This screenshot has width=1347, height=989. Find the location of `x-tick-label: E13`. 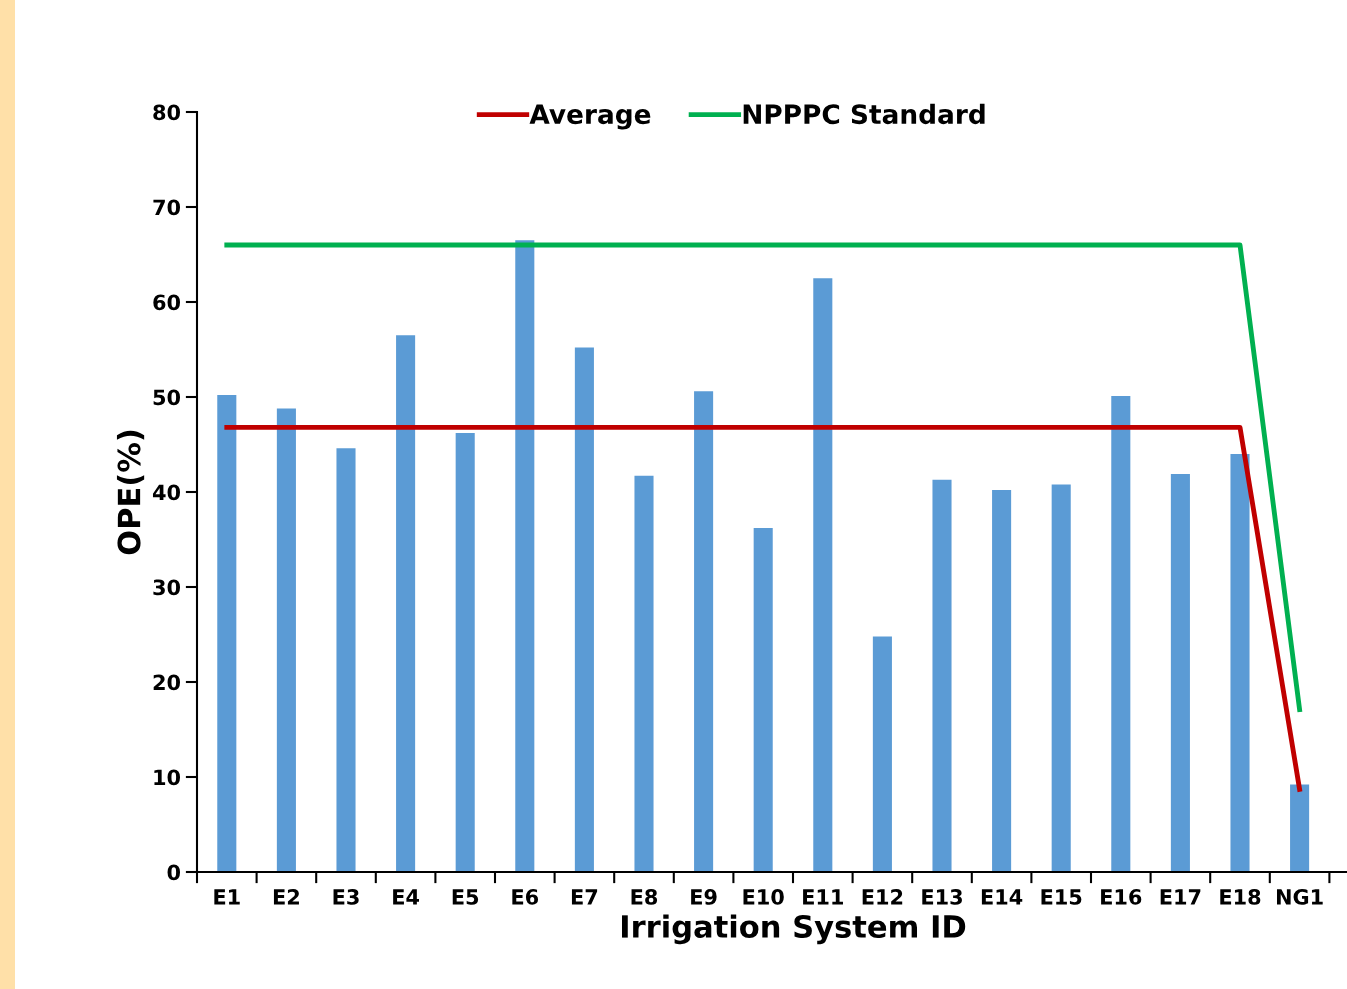

x-tick-label: E13 is located at coordinates (942, 897).